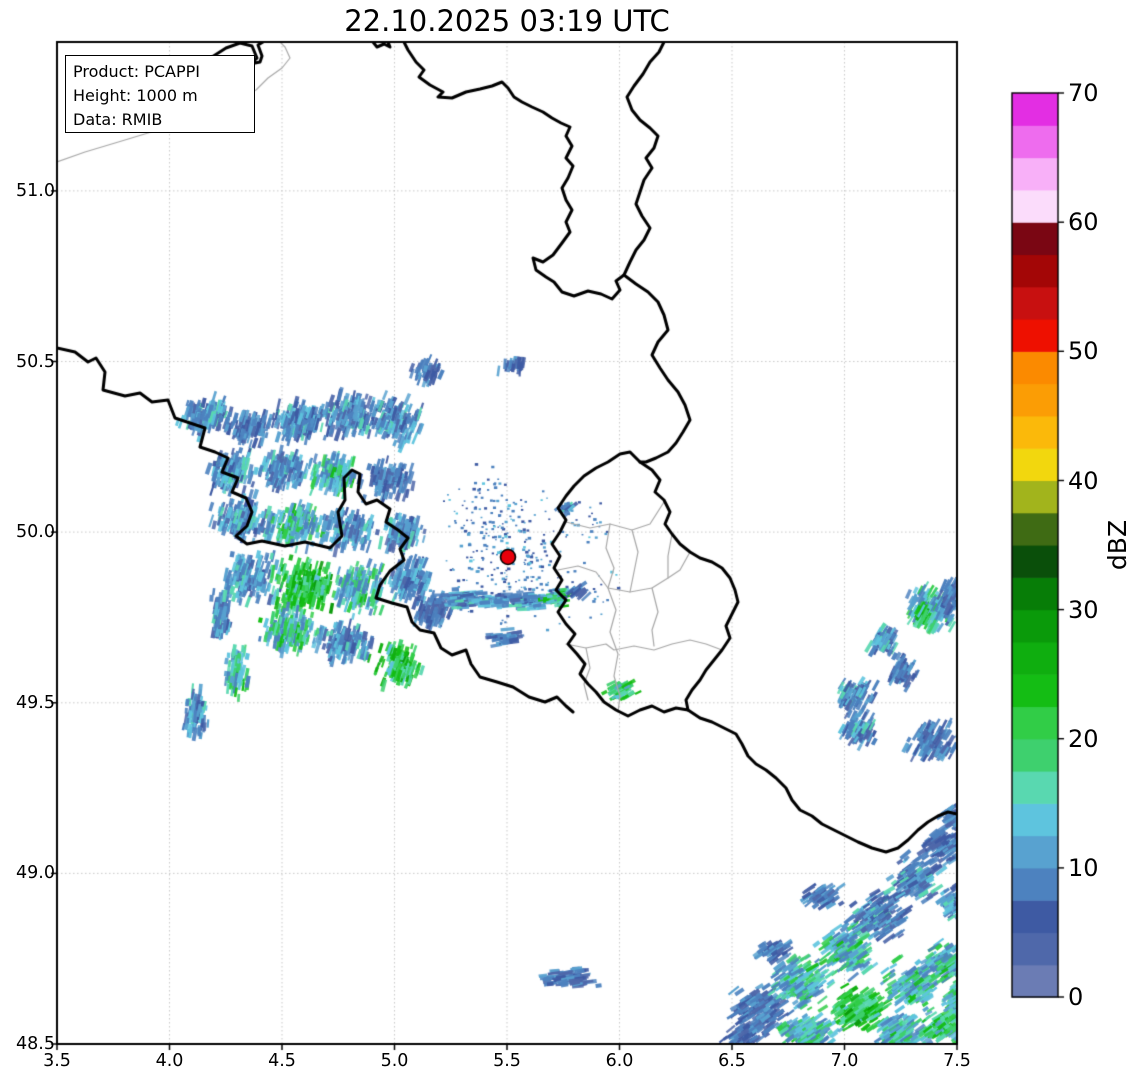  What do you see at coordinates (1083, 867) in the screenshot?
I see `tick-cb-label: 10` at bounding box center [1083, 867].